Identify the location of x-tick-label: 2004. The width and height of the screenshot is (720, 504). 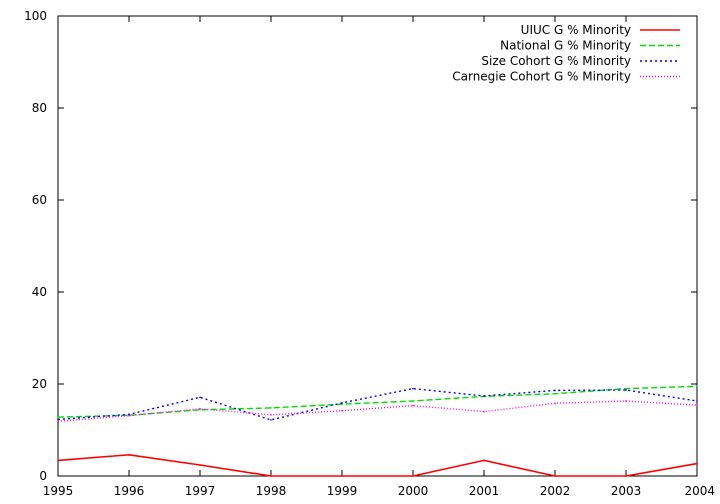
(699, 491).